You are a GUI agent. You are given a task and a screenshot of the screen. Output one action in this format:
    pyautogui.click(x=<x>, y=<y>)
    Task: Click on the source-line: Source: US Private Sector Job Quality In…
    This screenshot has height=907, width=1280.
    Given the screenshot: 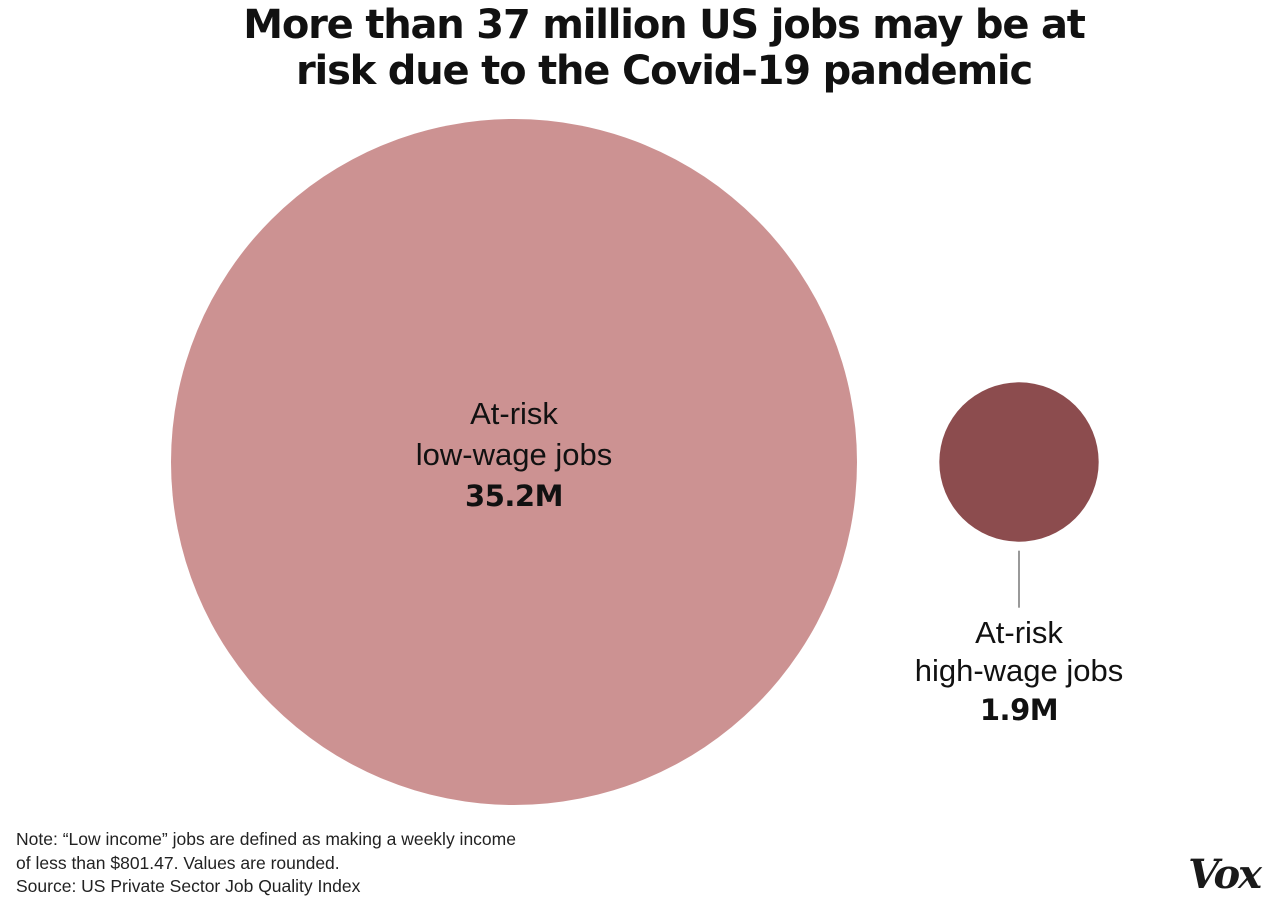 What is the action you would take?
    pyautogui.click(x=188, y=886)
    